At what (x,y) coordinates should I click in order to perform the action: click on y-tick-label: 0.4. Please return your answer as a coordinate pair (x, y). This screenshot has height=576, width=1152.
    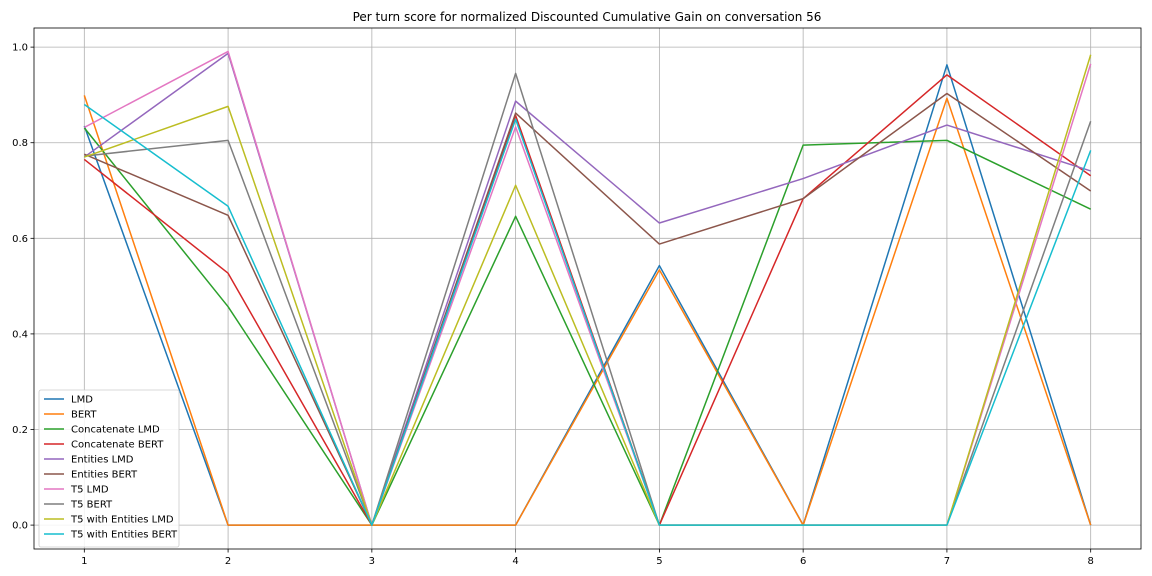
    Looking at the image, I should click on (20, 334).